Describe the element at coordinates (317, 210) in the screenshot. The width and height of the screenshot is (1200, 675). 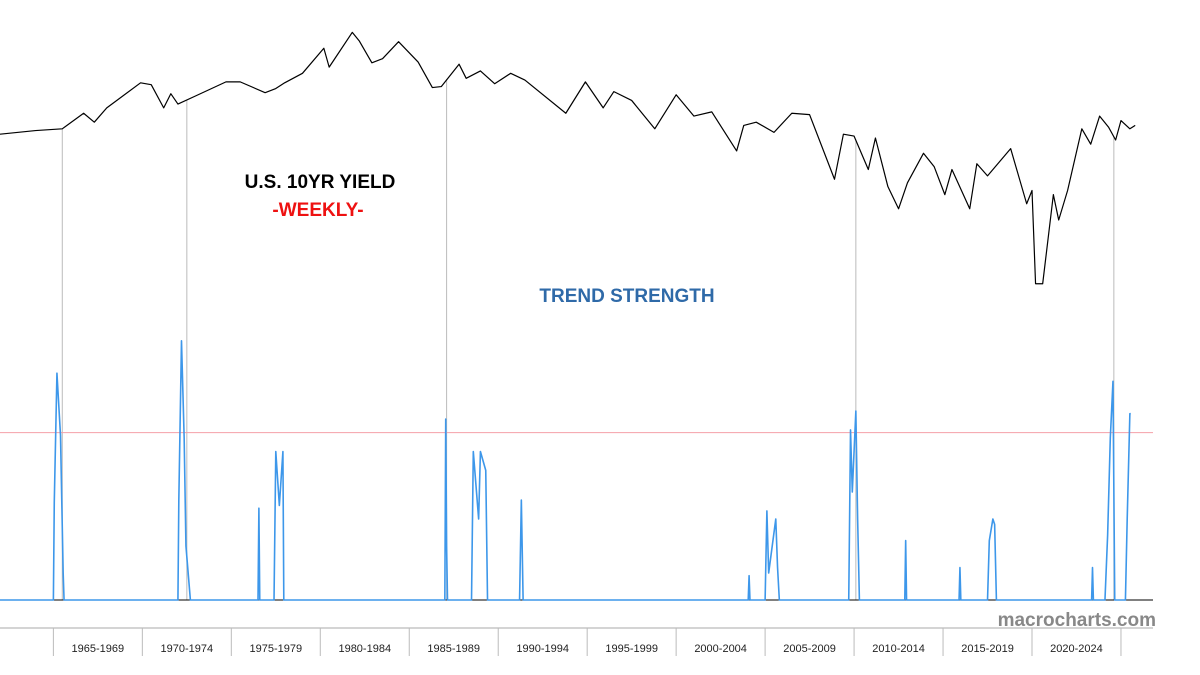
I see `chart-subtitle: -WEEKLY-` at that location.